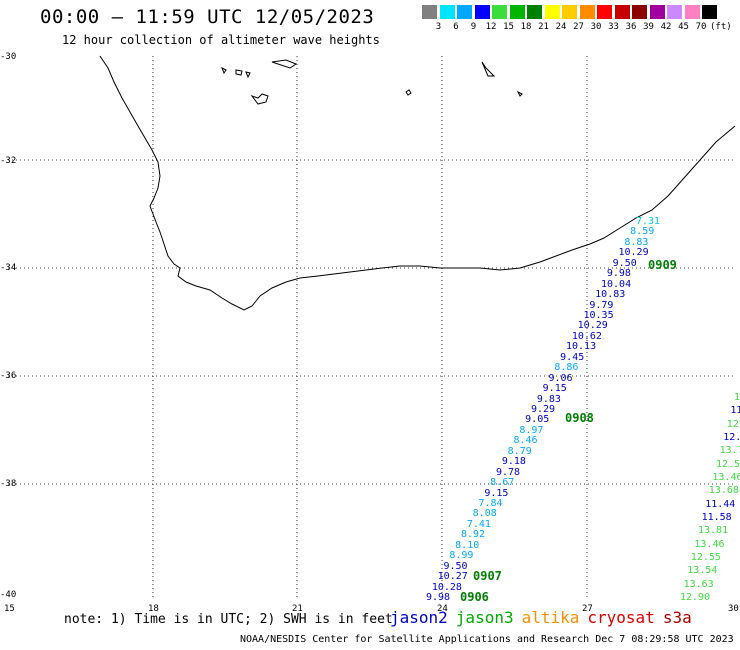 The height and width of the screenshot is (650, 740). I want to click on wave-height-value: 8.86, so click(566, 368).